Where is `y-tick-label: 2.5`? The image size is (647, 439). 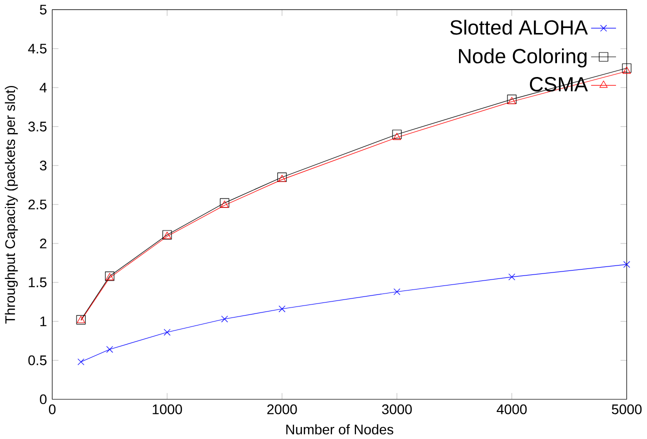 y-tick-label: 2.5 is located at coordinates (37, 204).